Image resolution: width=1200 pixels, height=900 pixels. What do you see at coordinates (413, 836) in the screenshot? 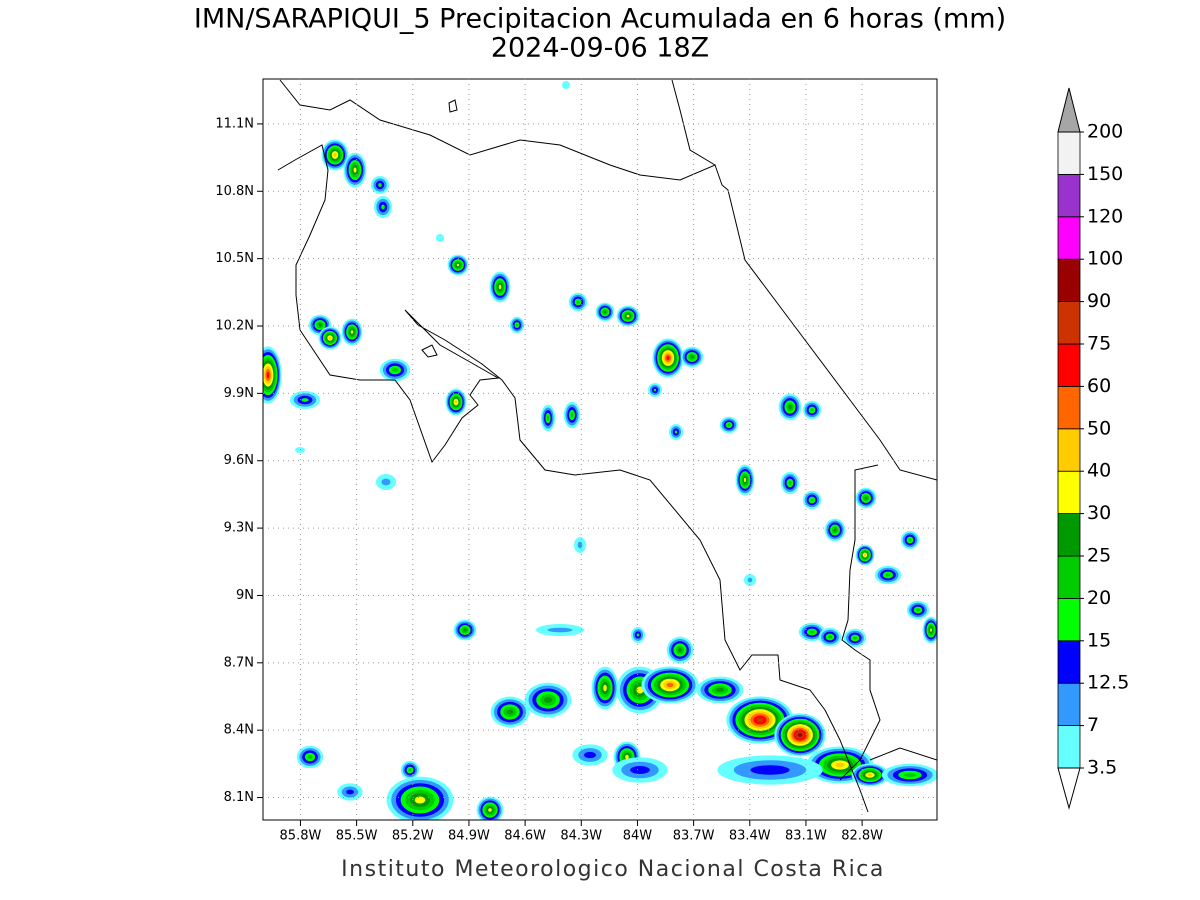
I see `x-tick-label: 85.2W` at bounding box center [413, 836].